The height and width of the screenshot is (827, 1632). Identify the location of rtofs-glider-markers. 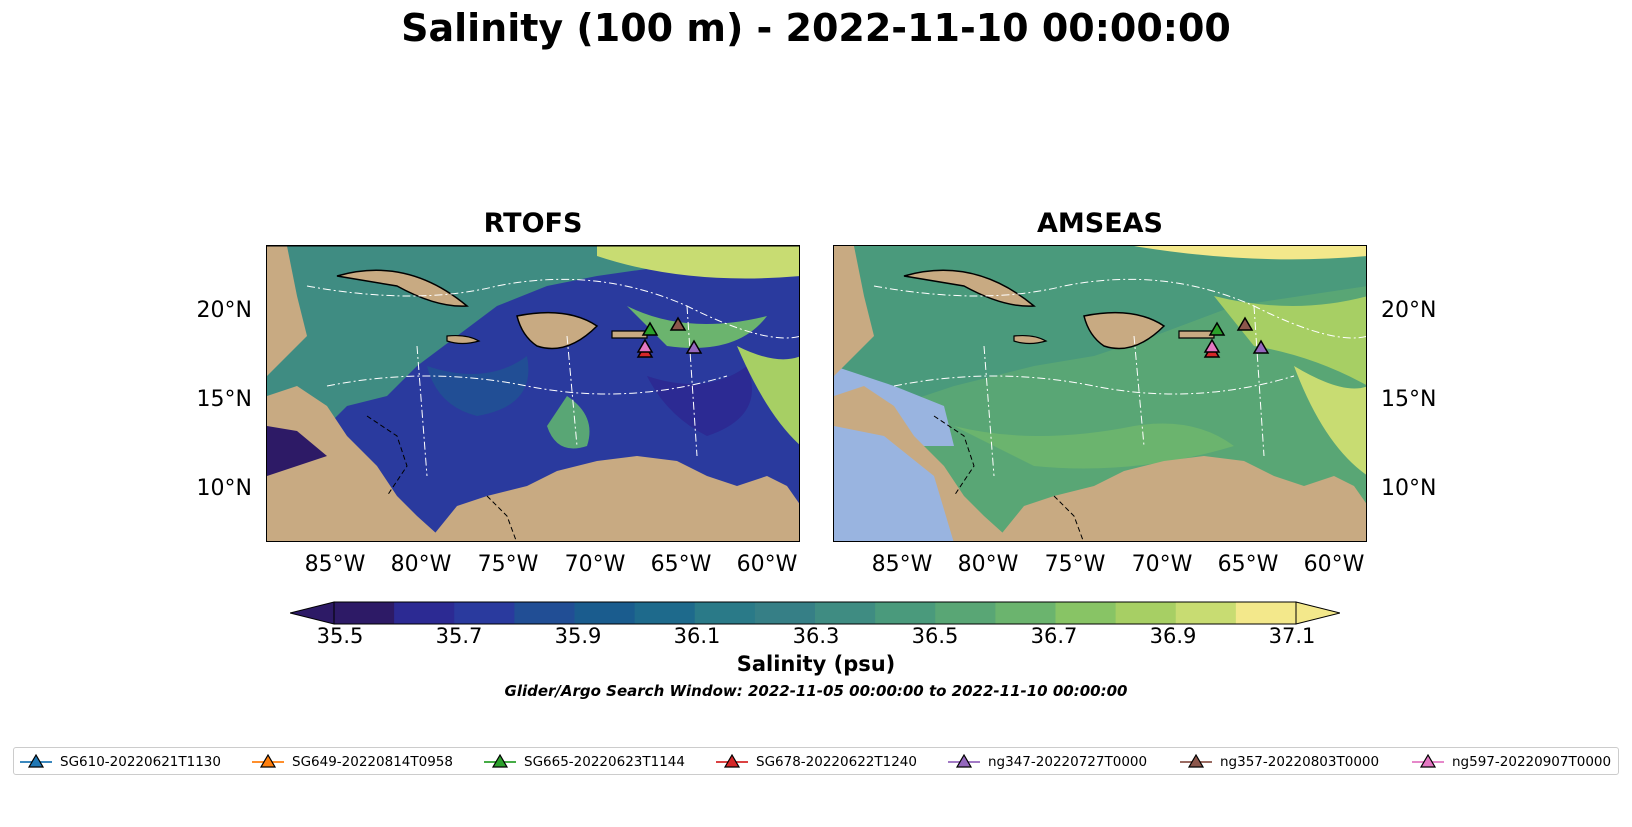
(669, 337).